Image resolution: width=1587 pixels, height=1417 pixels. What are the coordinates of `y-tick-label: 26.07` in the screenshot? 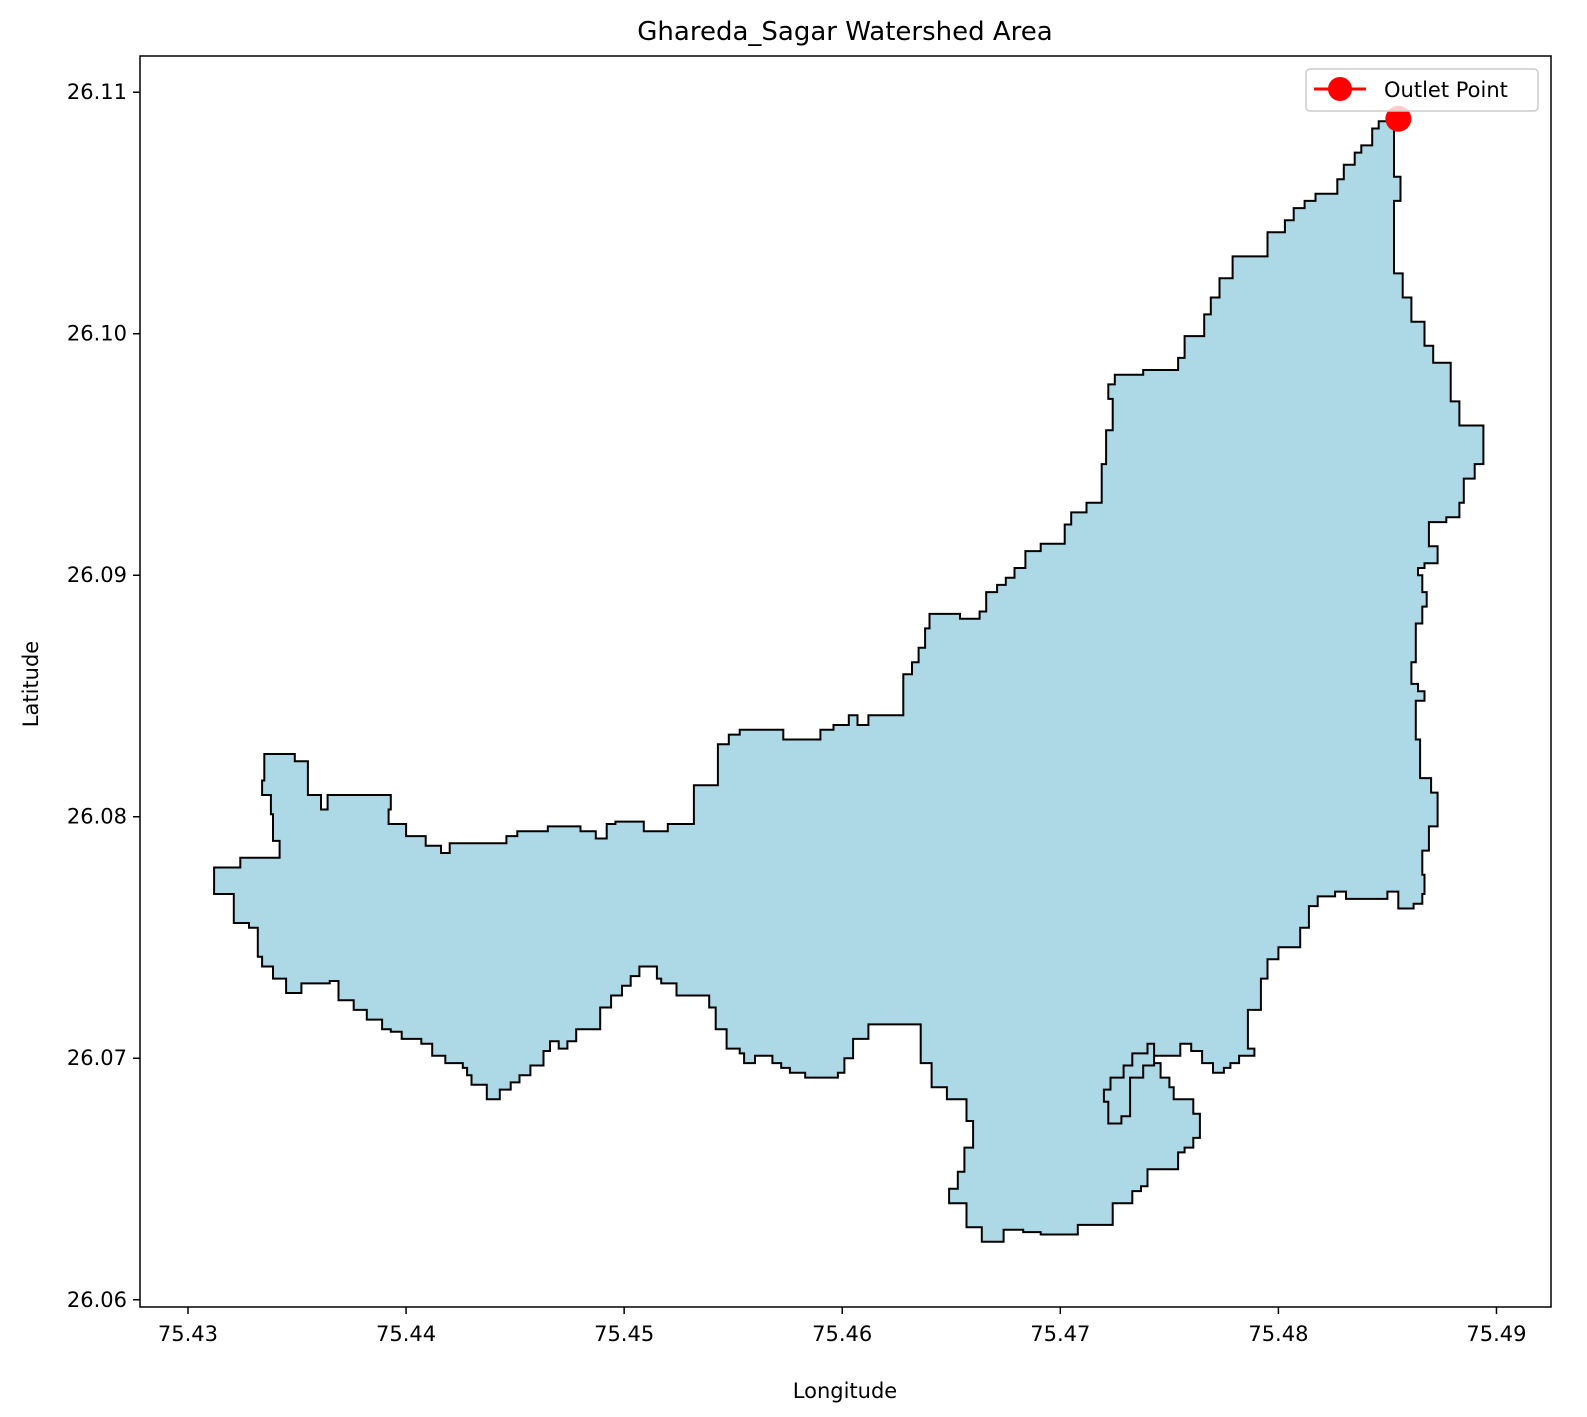 It's located at (97, 1058).